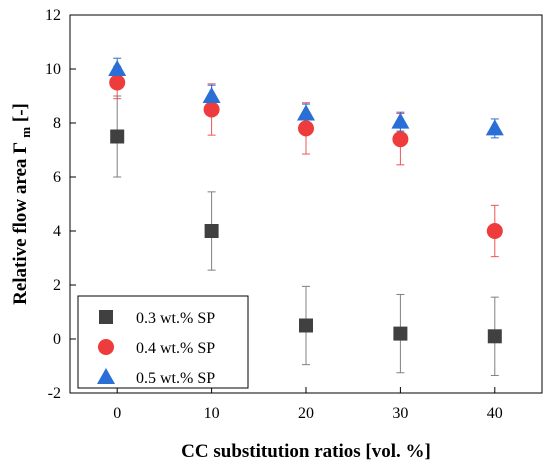  Describe the element at coordinates (57, 123) in the screenshot. I see `y-tick-label: 8` at that location.